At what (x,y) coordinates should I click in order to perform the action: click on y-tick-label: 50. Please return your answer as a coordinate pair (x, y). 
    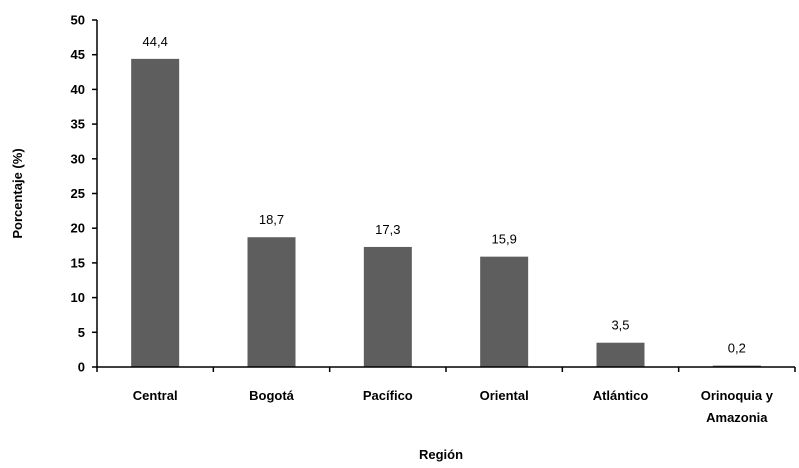
    Looking at the image, I should click on (78, 20).